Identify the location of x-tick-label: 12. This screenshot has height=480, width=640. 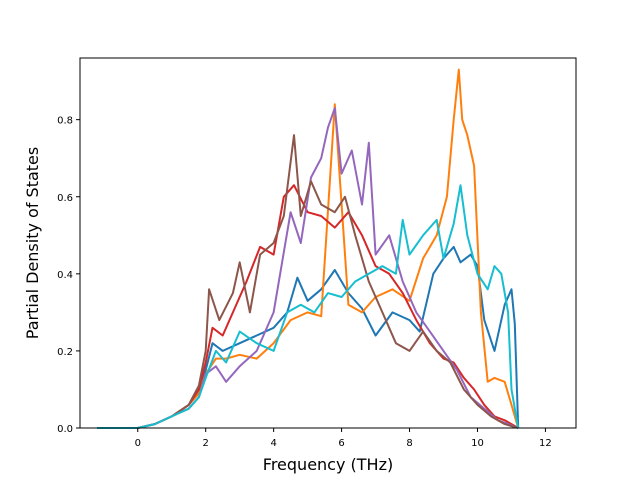
(545, 443).